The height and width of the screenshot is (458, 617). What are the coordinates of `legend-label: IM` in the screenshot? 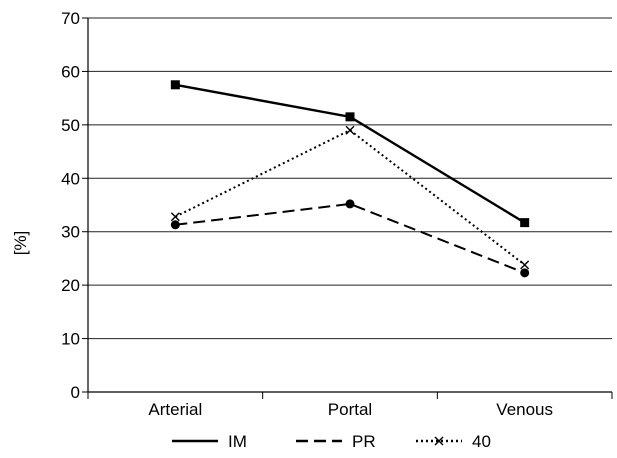 It's located at (237, 441).